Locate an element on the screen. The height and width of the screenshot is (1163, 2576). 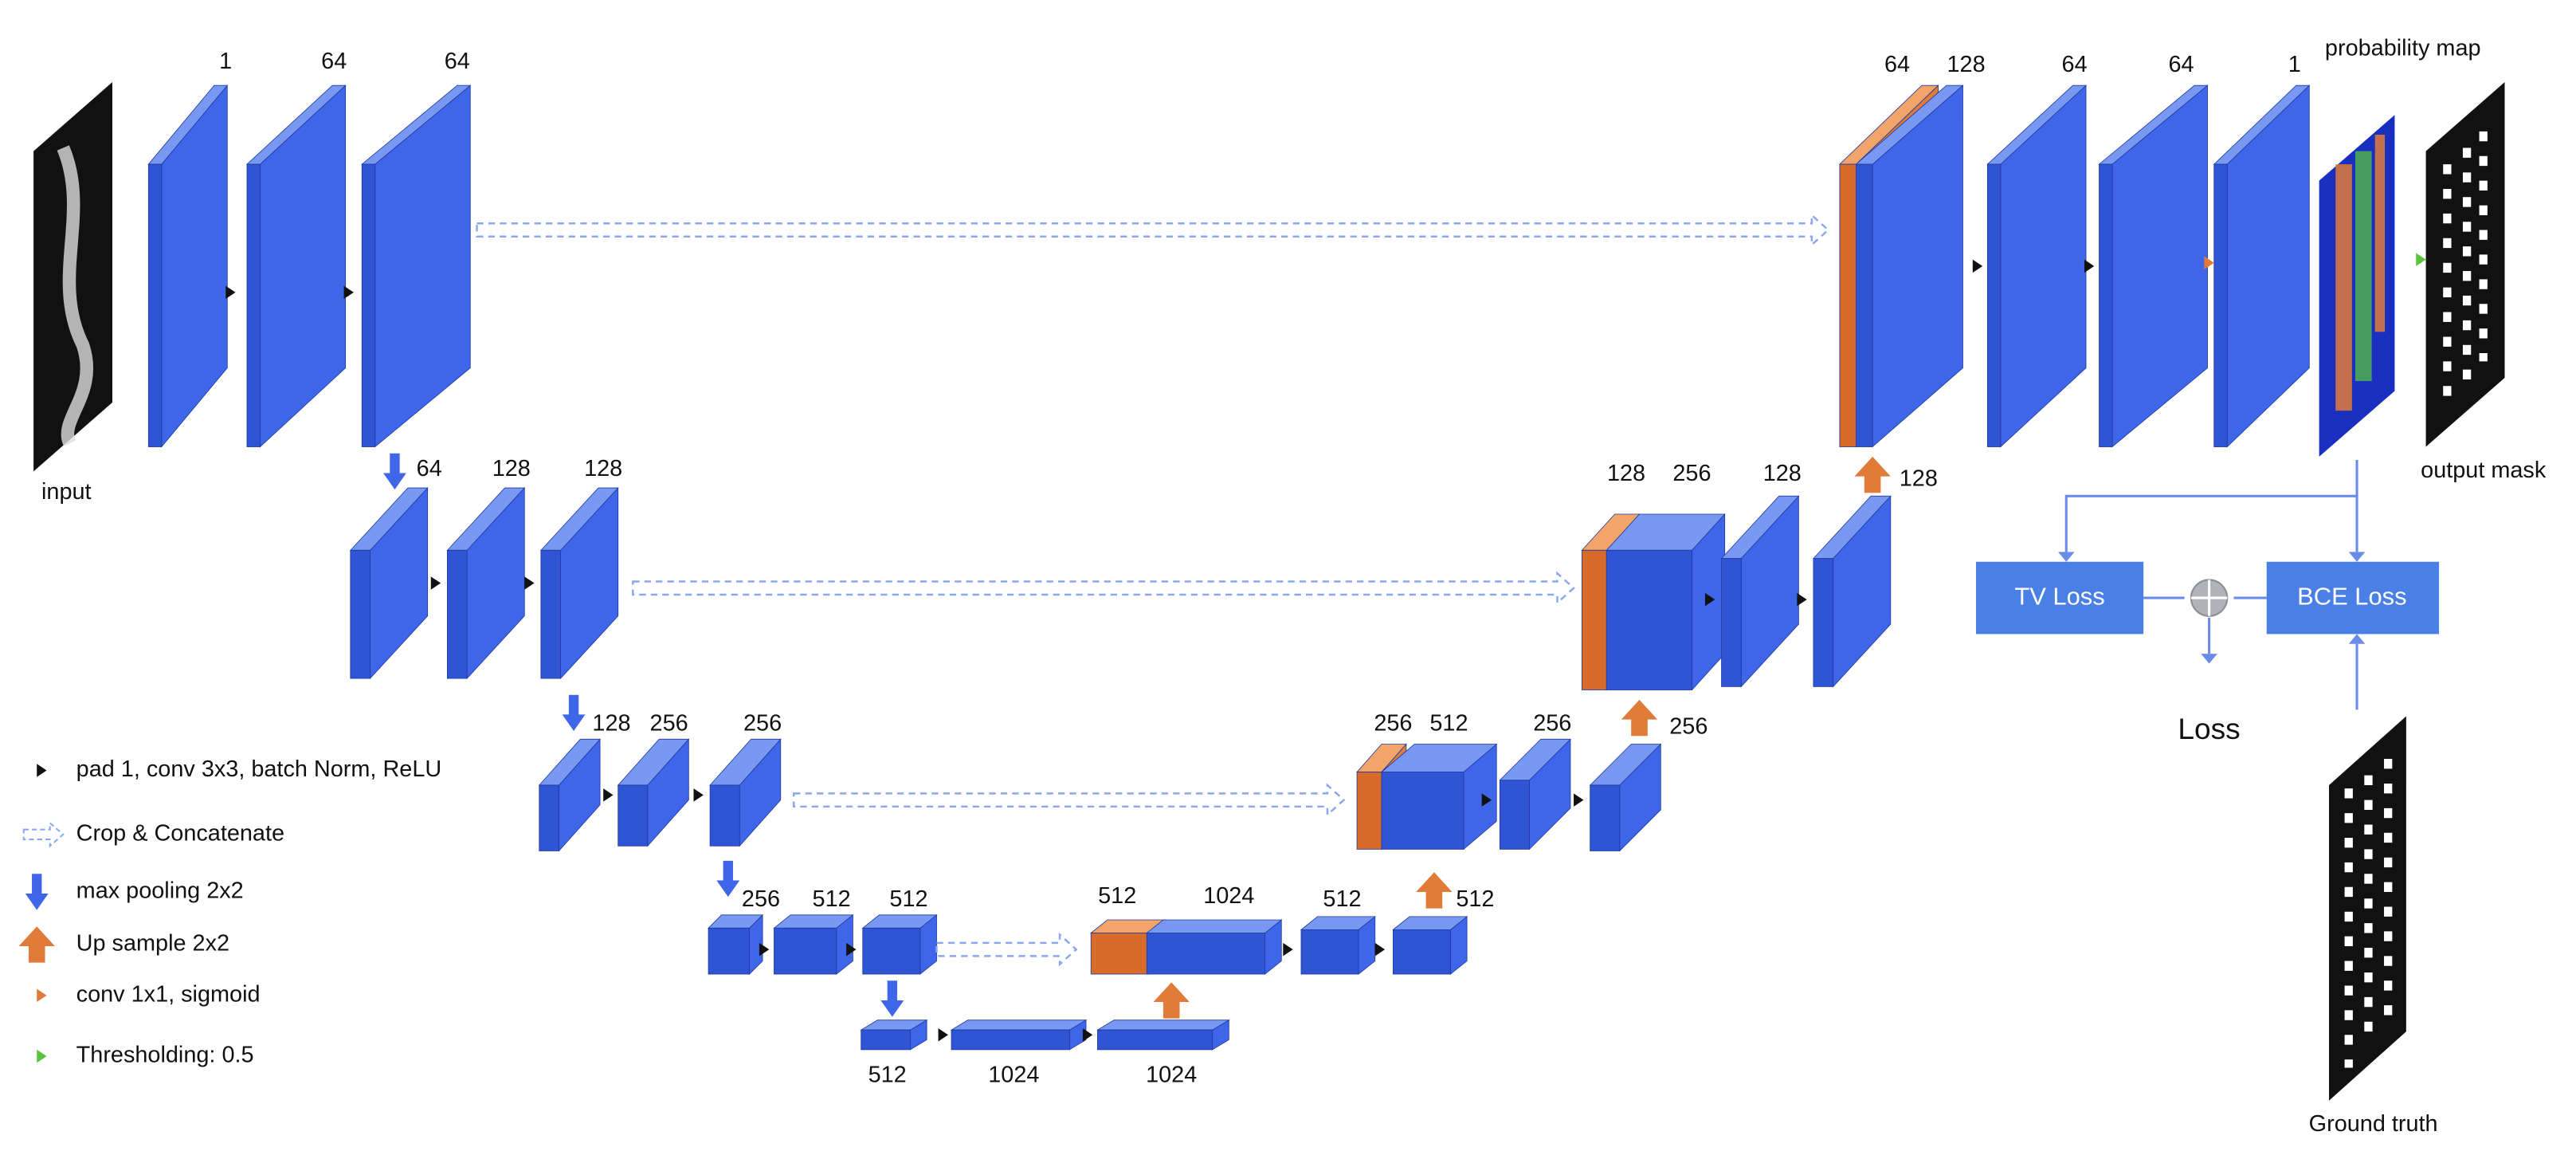
bce-loss-label: BCE Loss is located at coordinates (2351, 596).